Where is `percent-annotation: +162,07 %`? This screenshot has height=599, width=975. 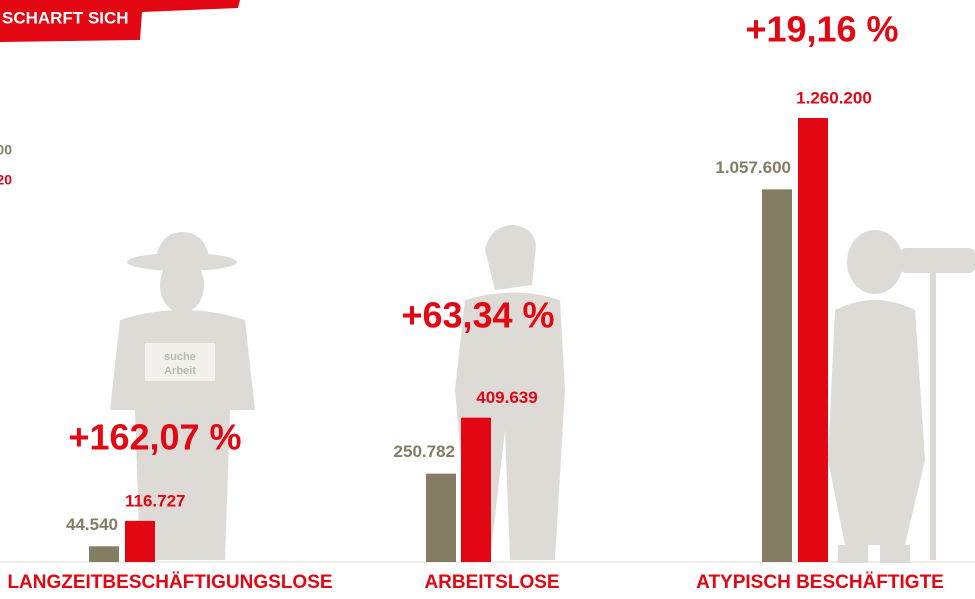 percent-annotation: +162,07 % is located at coordinates (154, 437).